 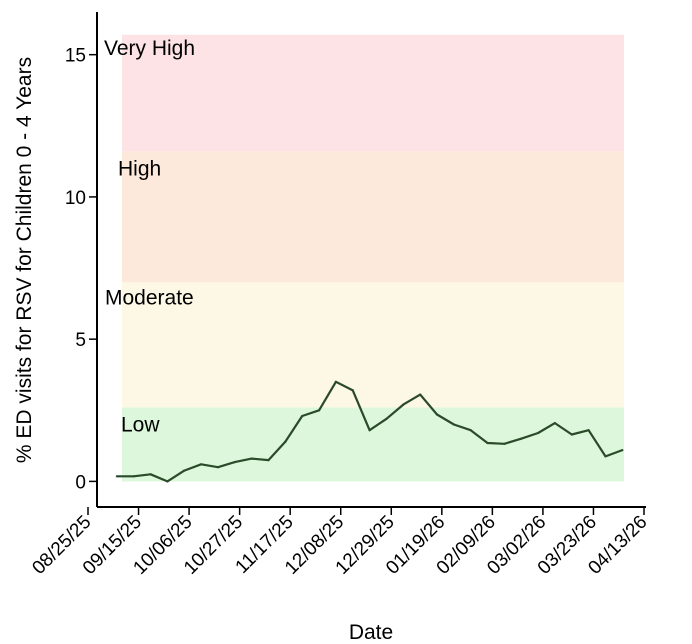 I want to click on band-label-very-high: Very High, so click(x=149, y=48).